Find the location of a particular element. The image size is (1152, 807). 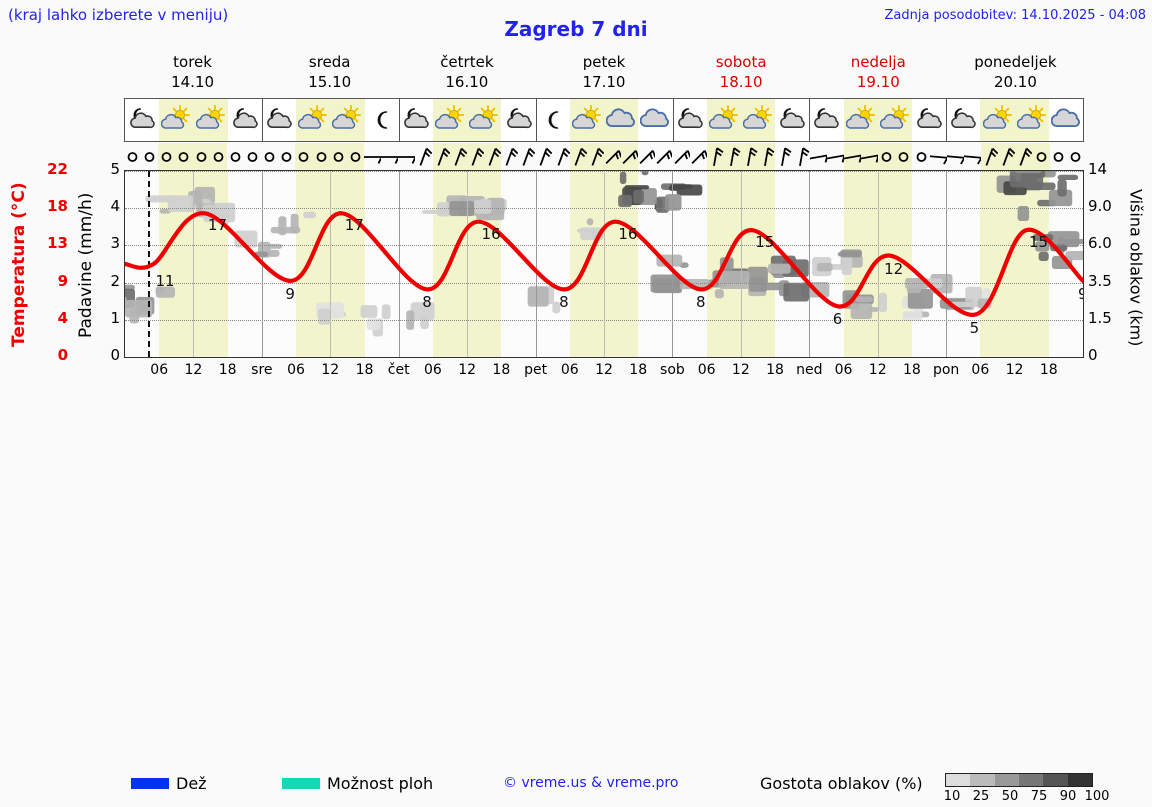

temperature-curve is located at coordinates (604, 264).